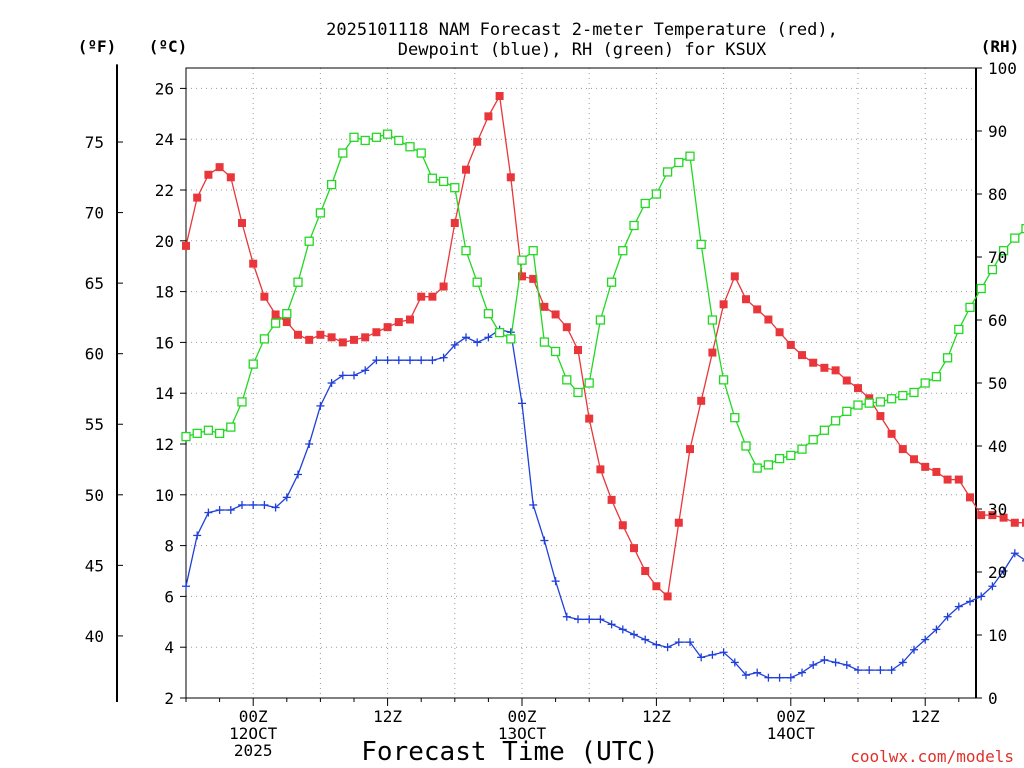 Image resolution: width=1024 pixels, height=768 pixels. What do you see at coordinates (253, 750) in the screenshot?
I see `x-tick-label: 2025` at bounding box center [253, 750].